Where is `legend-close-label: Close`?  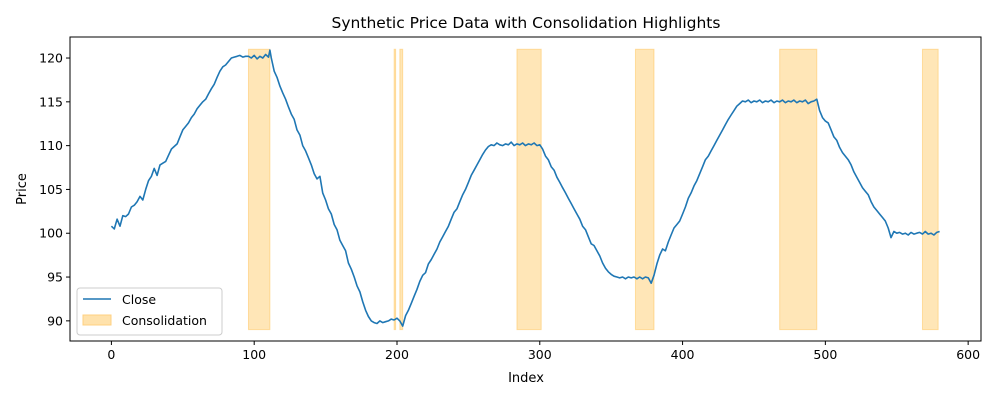 legend-close-label: Close is located at coordinates (139, 299).